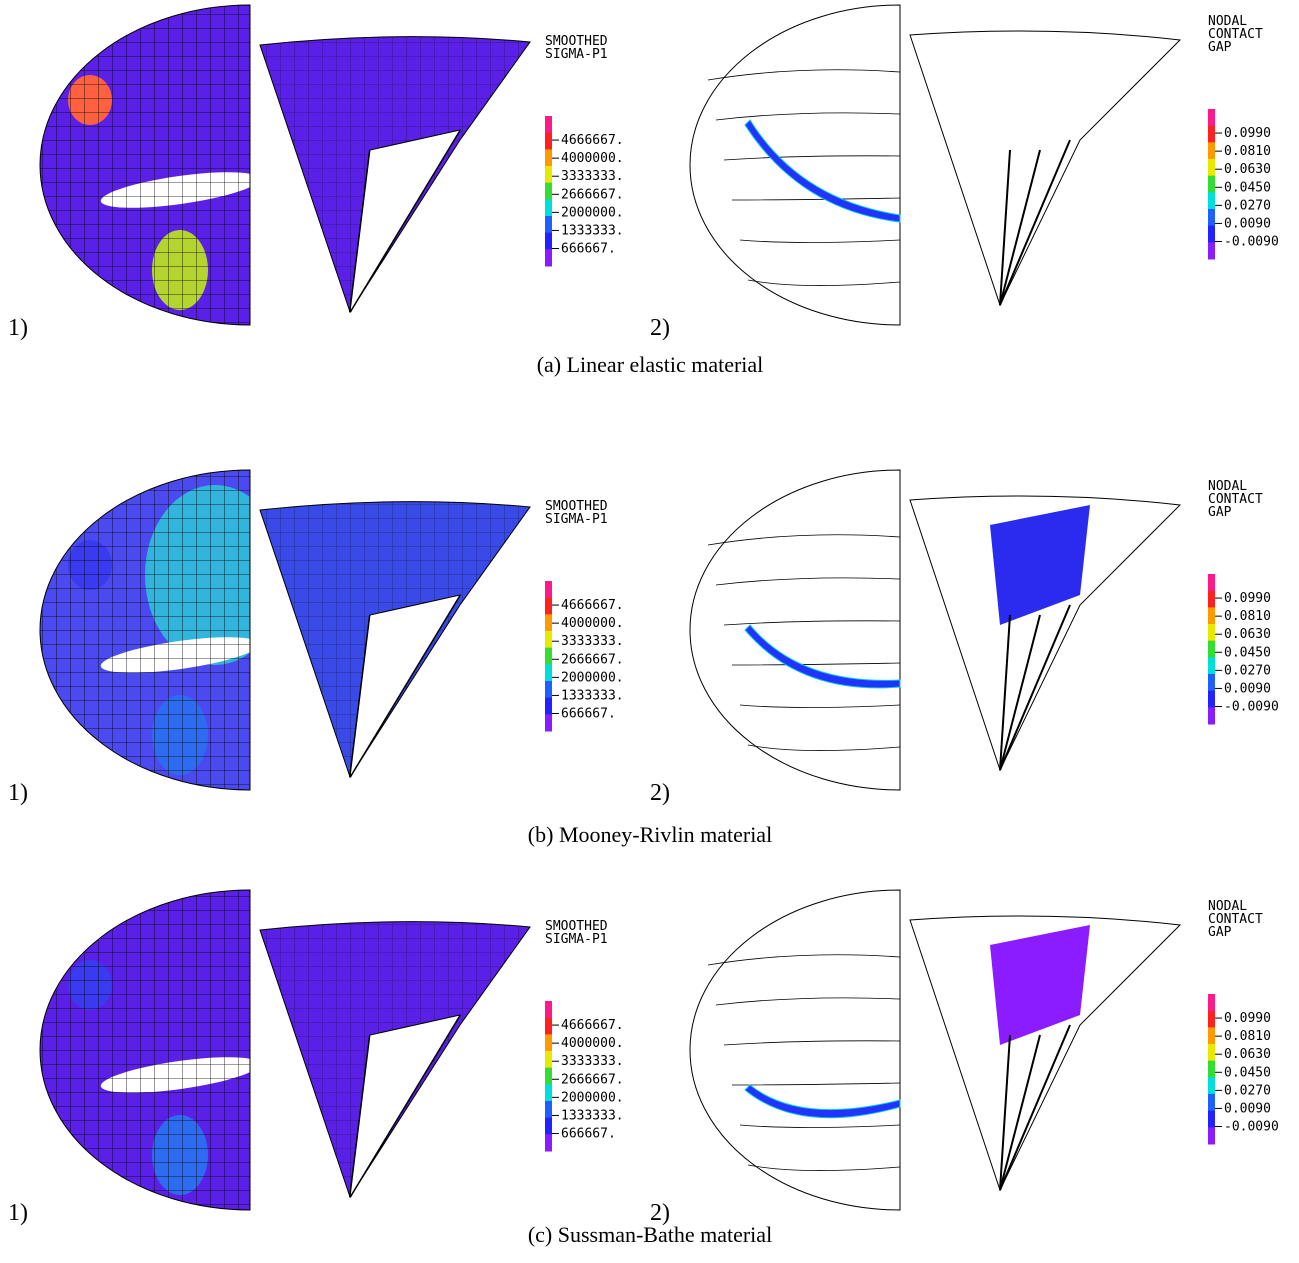 Image resolution: width=1299 pixels, height=1263 pixels. What do you see at coordinates (576, 939) in the screenshot?
I see `legend-title: SIGMA-P1` at bounding box center [576, 939].